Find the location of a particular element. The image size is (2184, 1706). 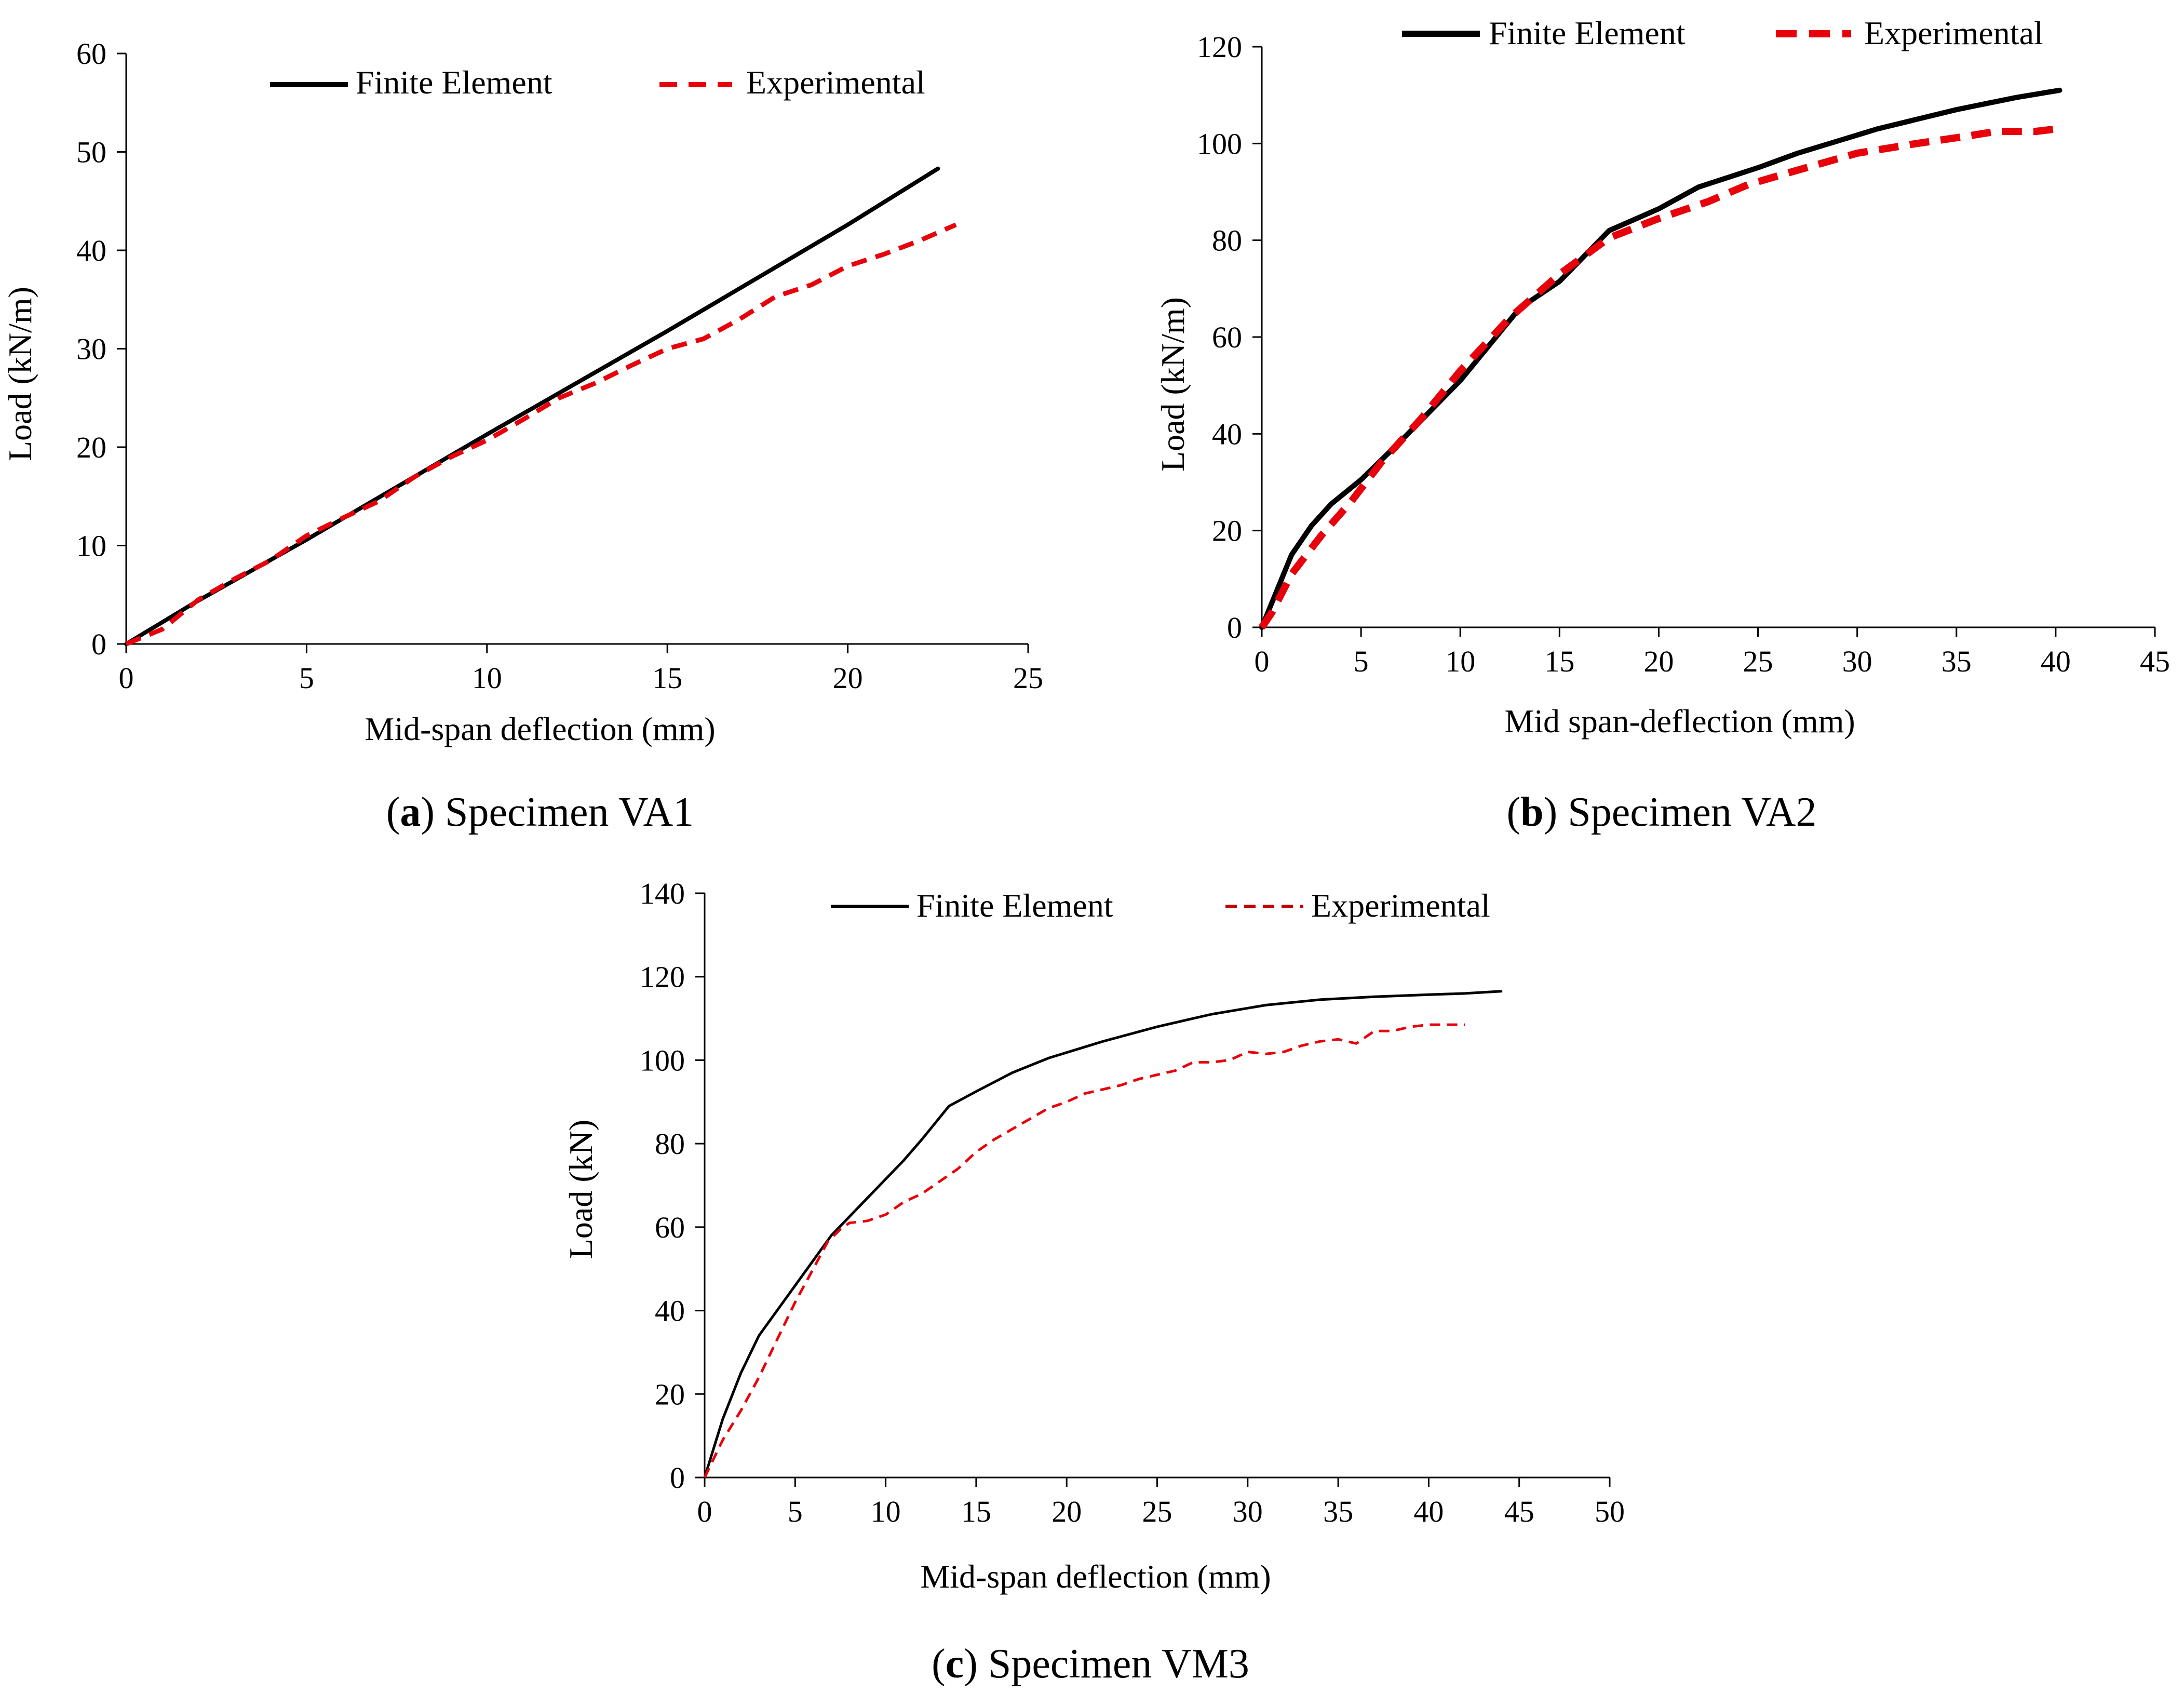

panel-a-plot-area is located at coordinates (540, 407).